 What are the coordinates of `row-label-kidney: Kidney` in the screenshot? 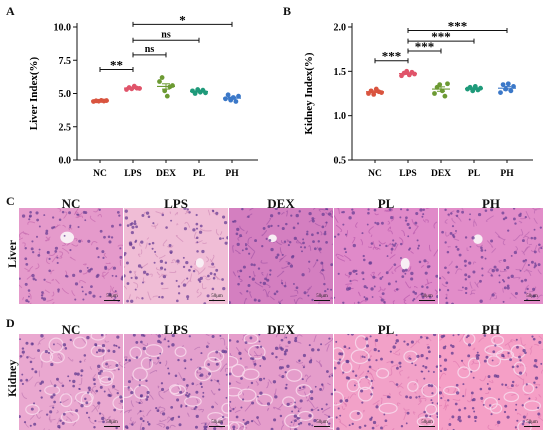 It's located at (12, 378).